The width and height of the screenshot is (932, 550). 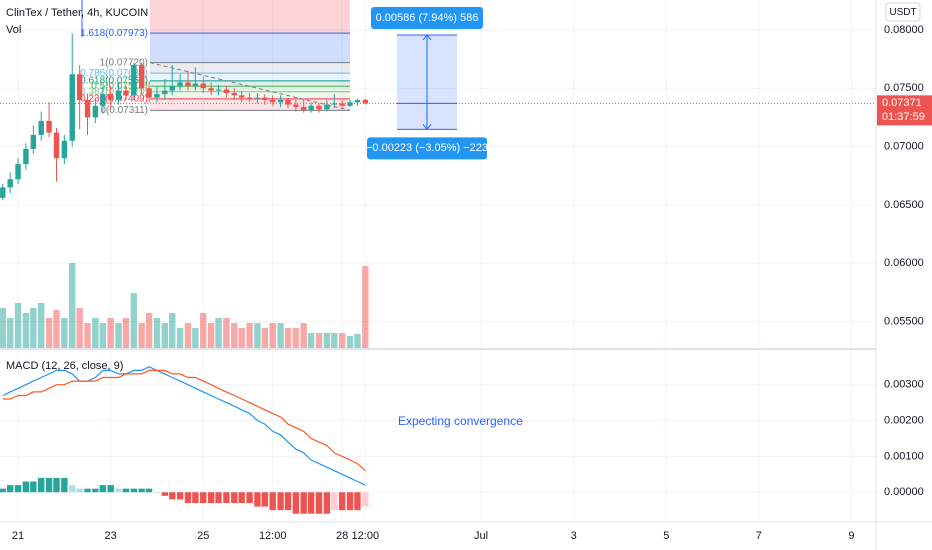 What do you see at coordinates (481, 536) in the screenshot?
I see `x-tick-label: Jul` at bounding box center [481, 536].